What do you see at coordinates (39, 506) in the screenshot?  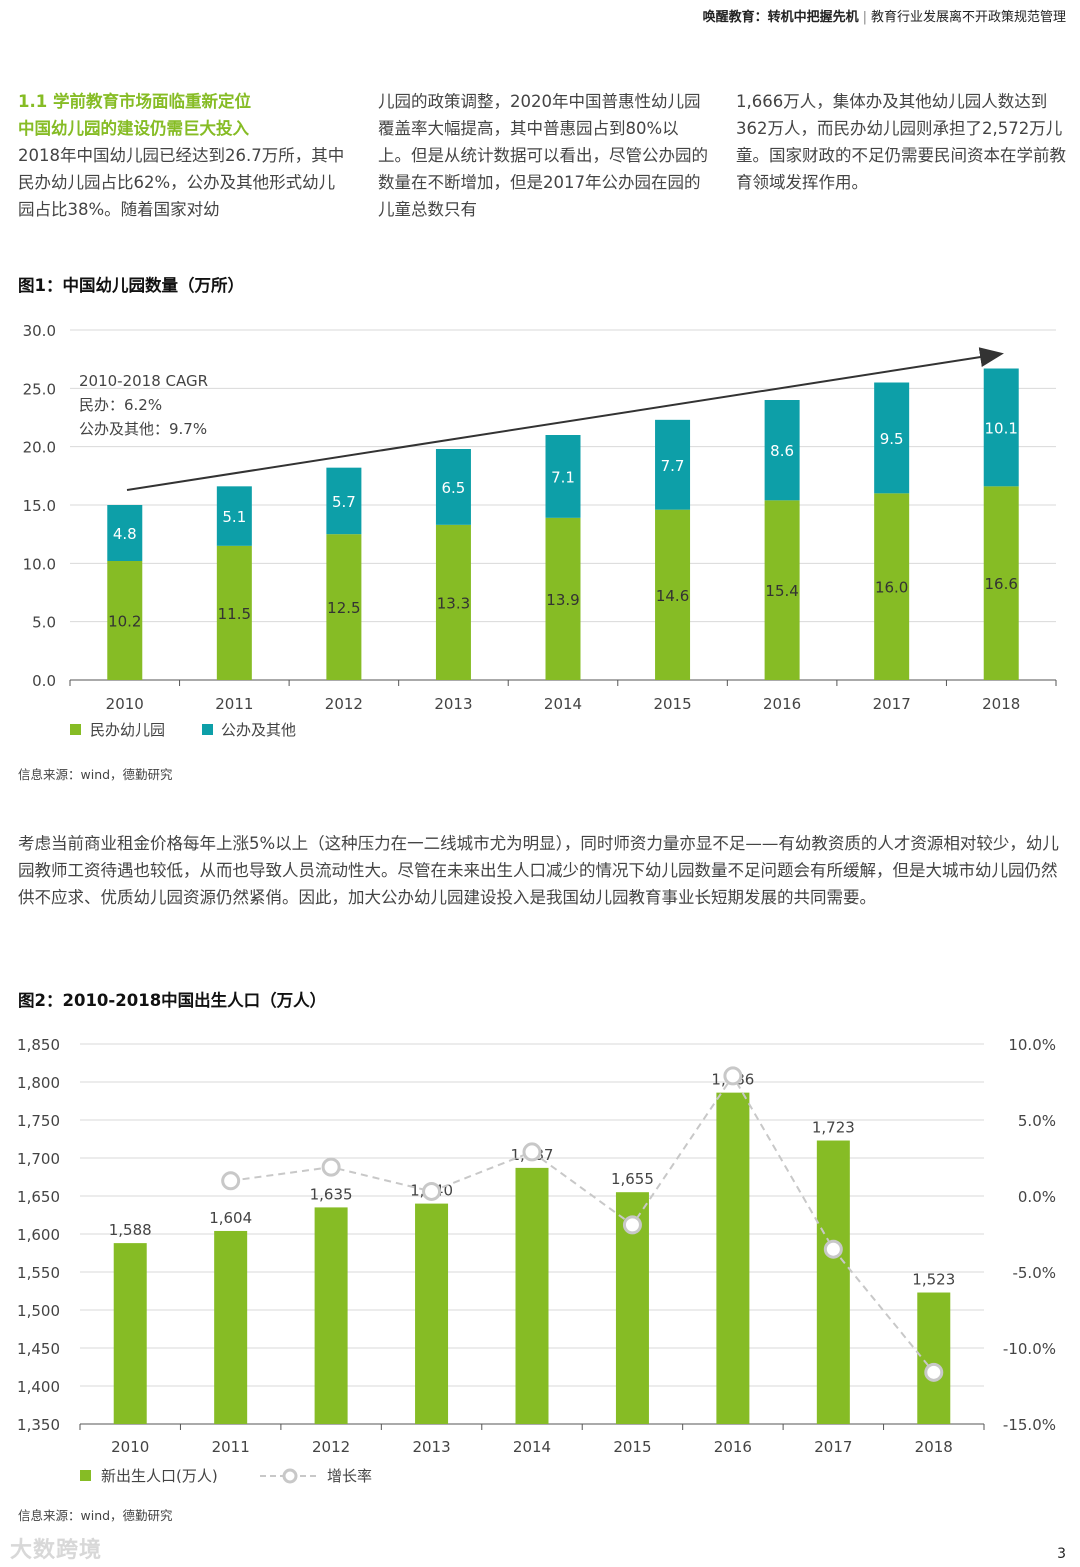 I see `y-tick-label: 15.0` at bounding box center [39, 506].